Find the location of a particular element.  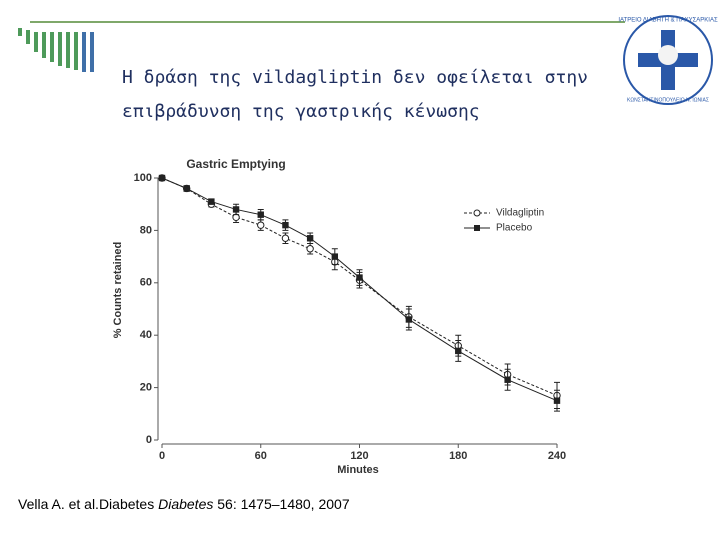

logo-text: ΙΑΤΡΕΙΟ ΔΙΑΒΗΤΗ & ΠΑΧΥΣΑΡΚΙΑΣ is located at coordinates (668, 21).